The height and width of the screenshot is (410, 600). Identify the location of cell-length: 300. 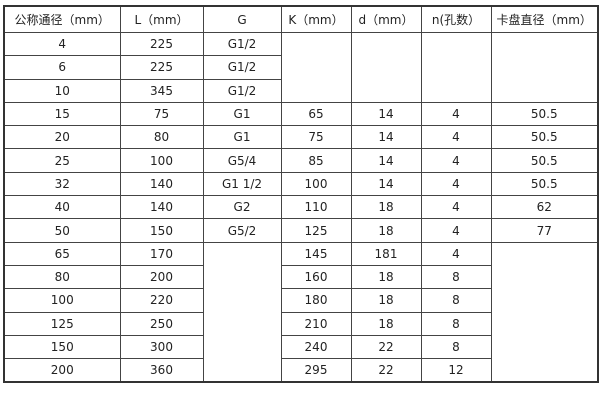
(161, 347).